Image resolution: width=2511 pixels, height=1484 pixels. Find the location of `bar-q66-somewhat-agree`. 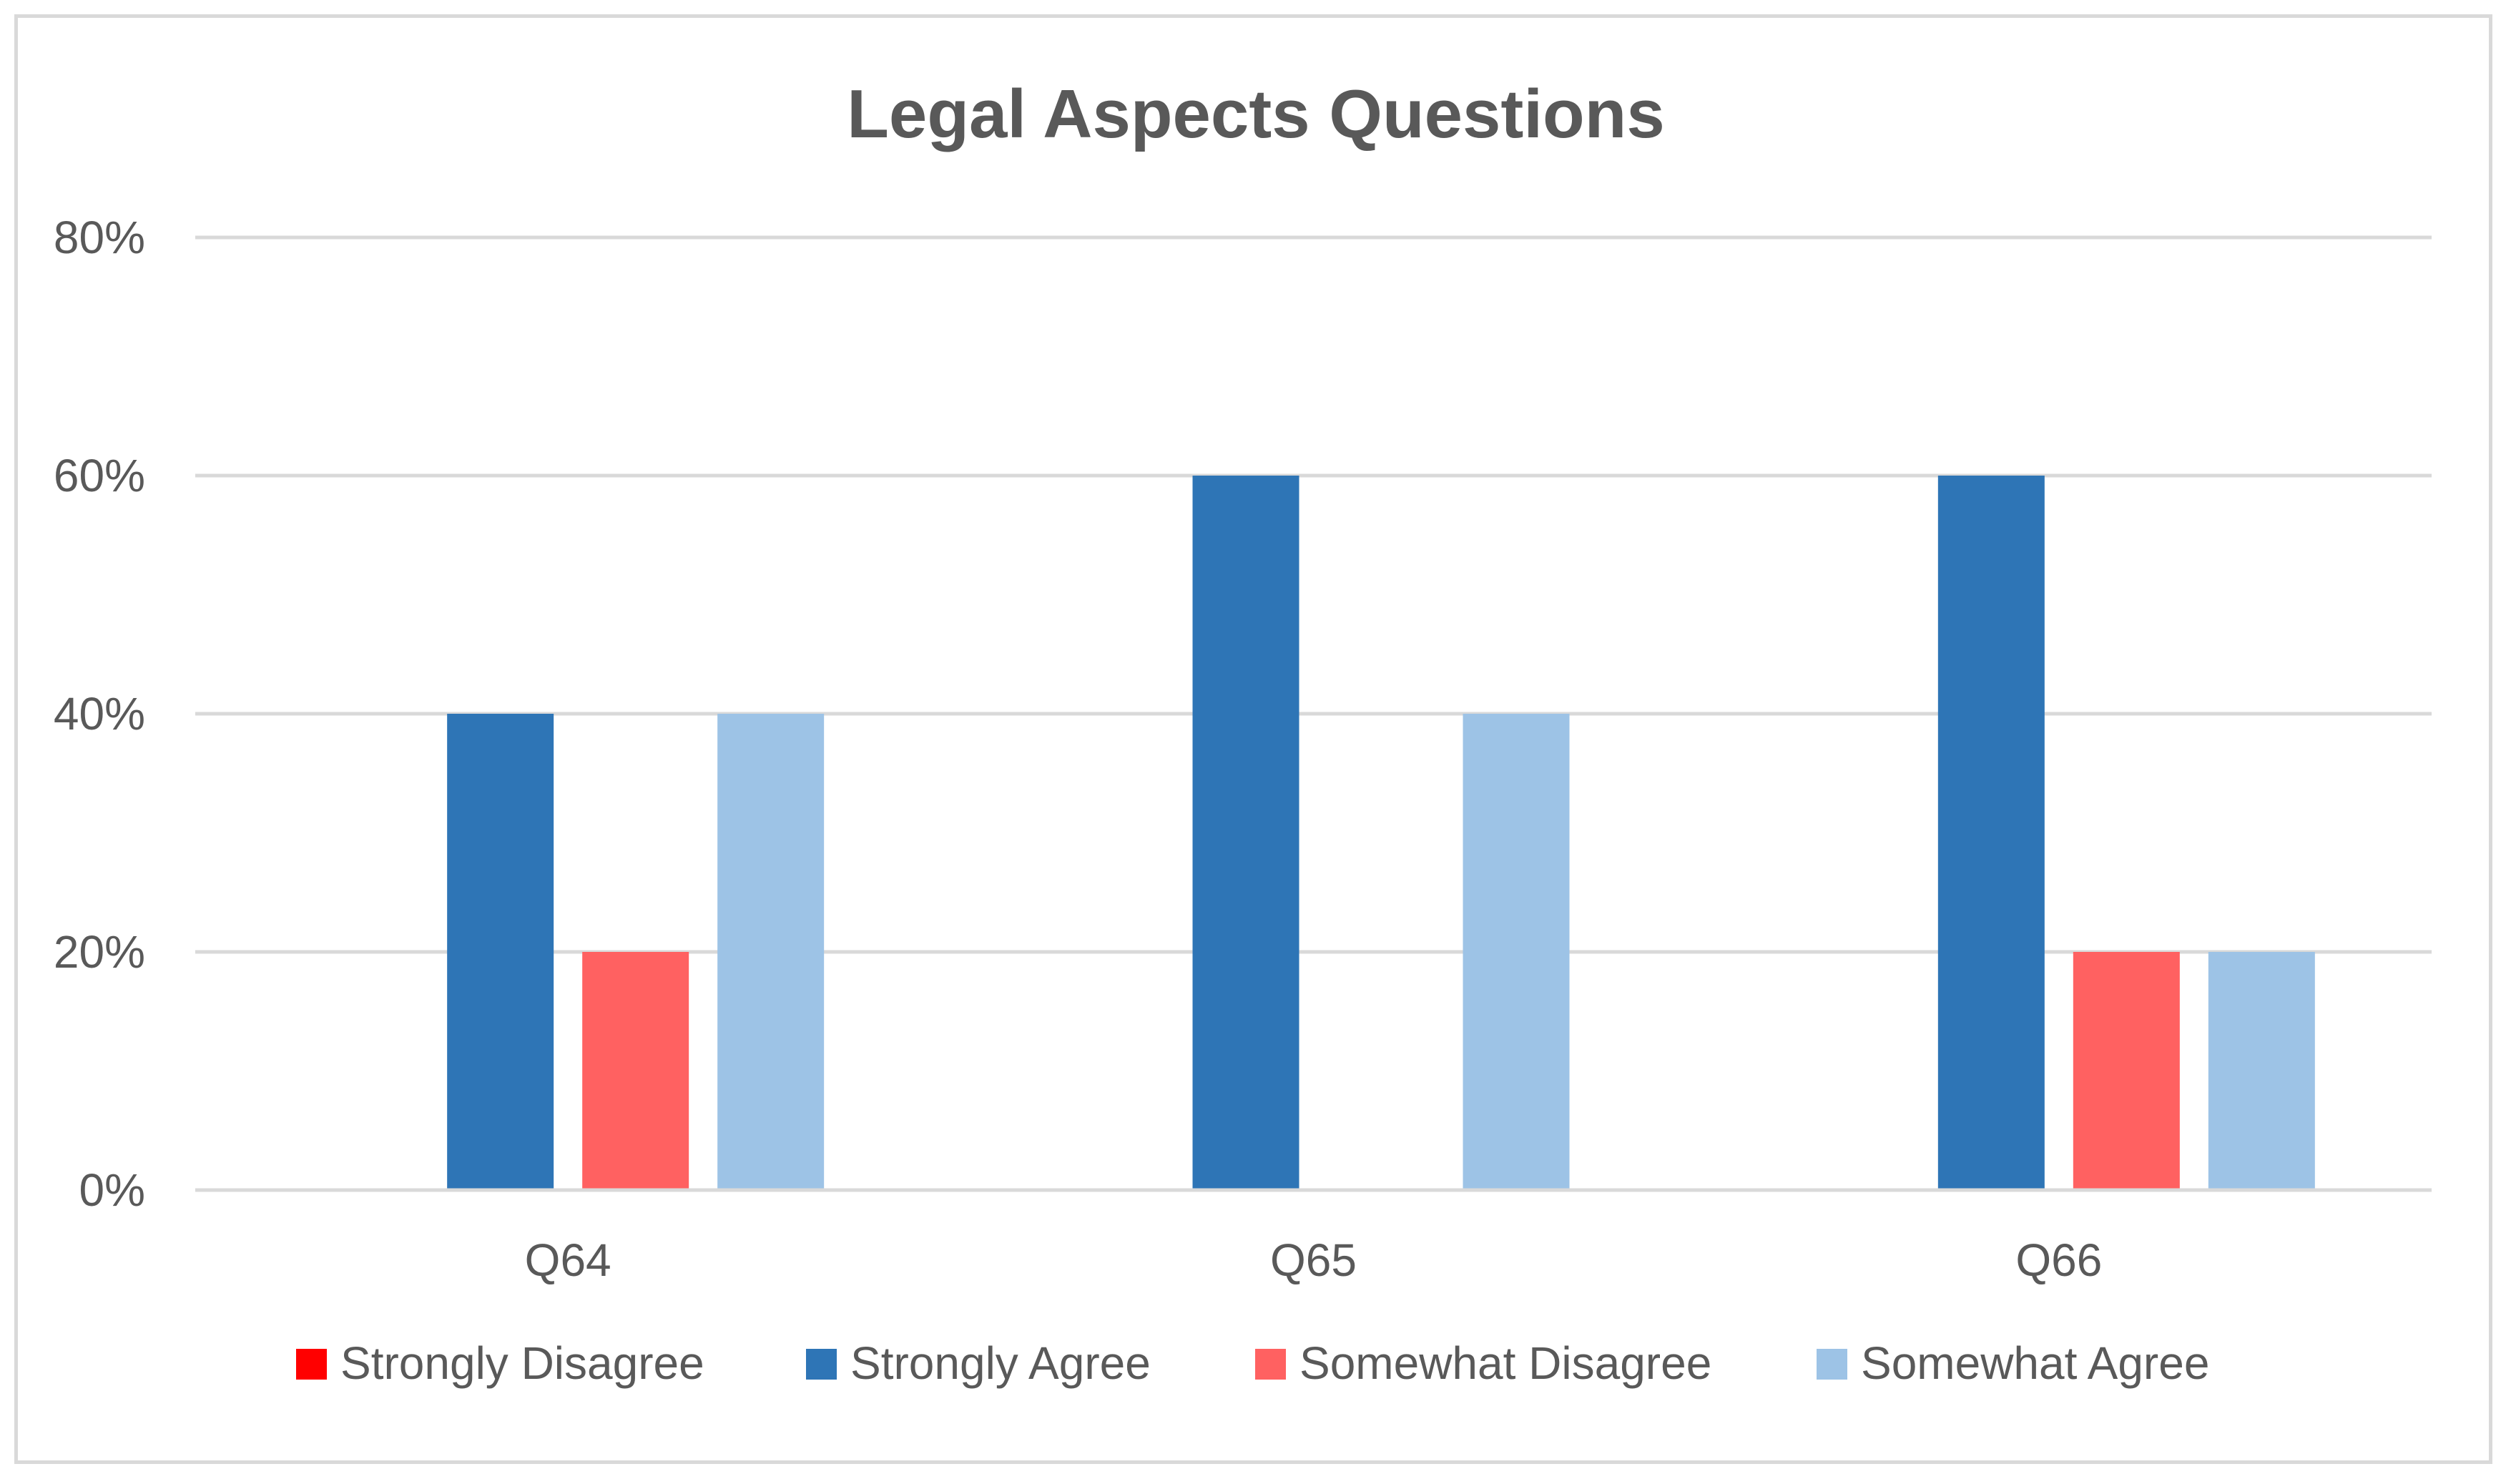

bar-q66-somewhat-agree is located at coordinates (2261, 1071).